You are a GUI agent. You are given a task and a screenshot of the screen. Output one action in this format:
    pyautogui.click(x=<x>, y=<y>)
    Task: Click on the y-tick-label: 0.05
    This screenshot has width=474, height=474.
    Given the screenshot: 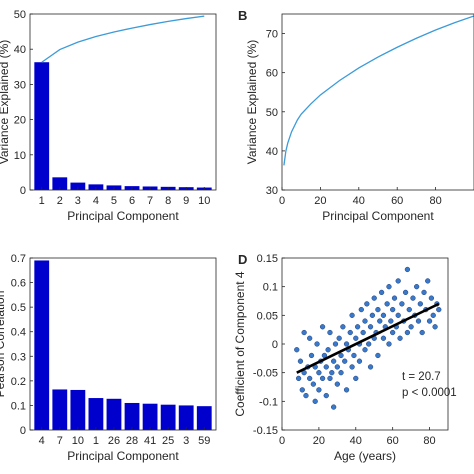 What is the action you would take?
    pyautogui.click(x=267, y=316)
    